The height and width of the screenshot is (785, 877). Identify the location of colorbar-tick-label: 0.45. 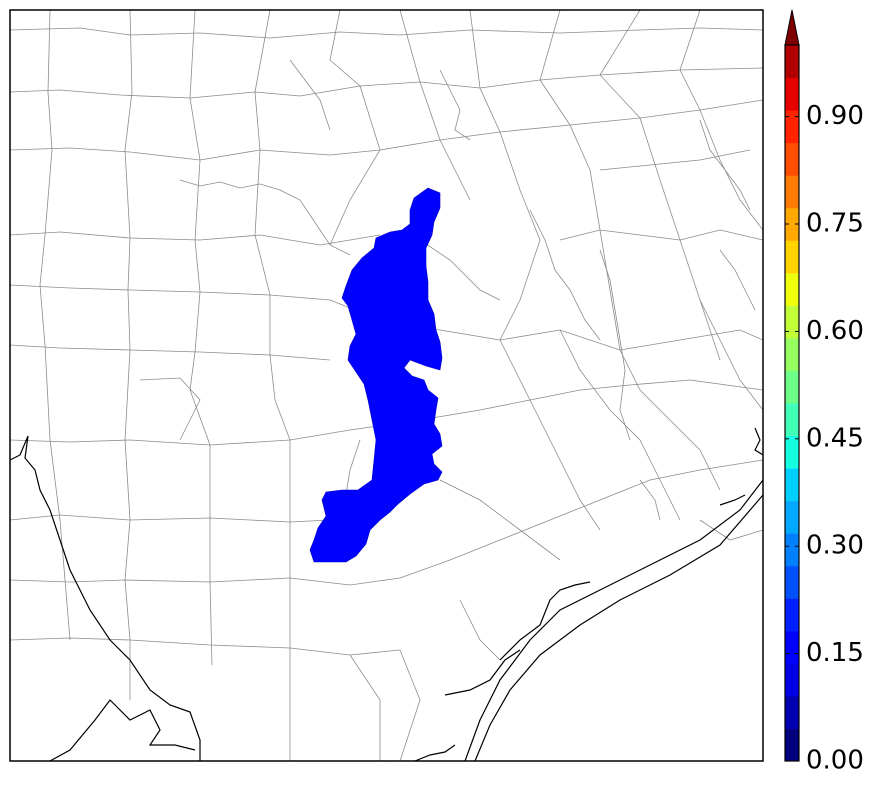
(835, 438).